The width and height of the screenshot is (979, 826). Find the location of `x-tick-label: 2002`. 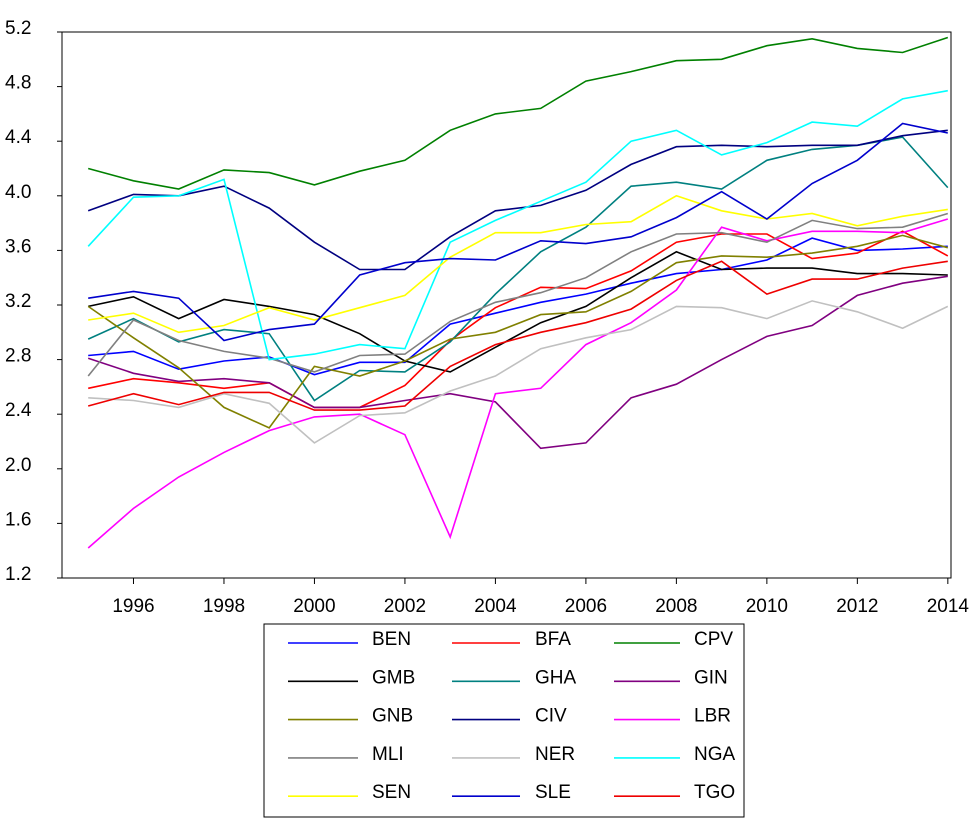

x-tick-label: 2002 is located at coordinates (405, 606).